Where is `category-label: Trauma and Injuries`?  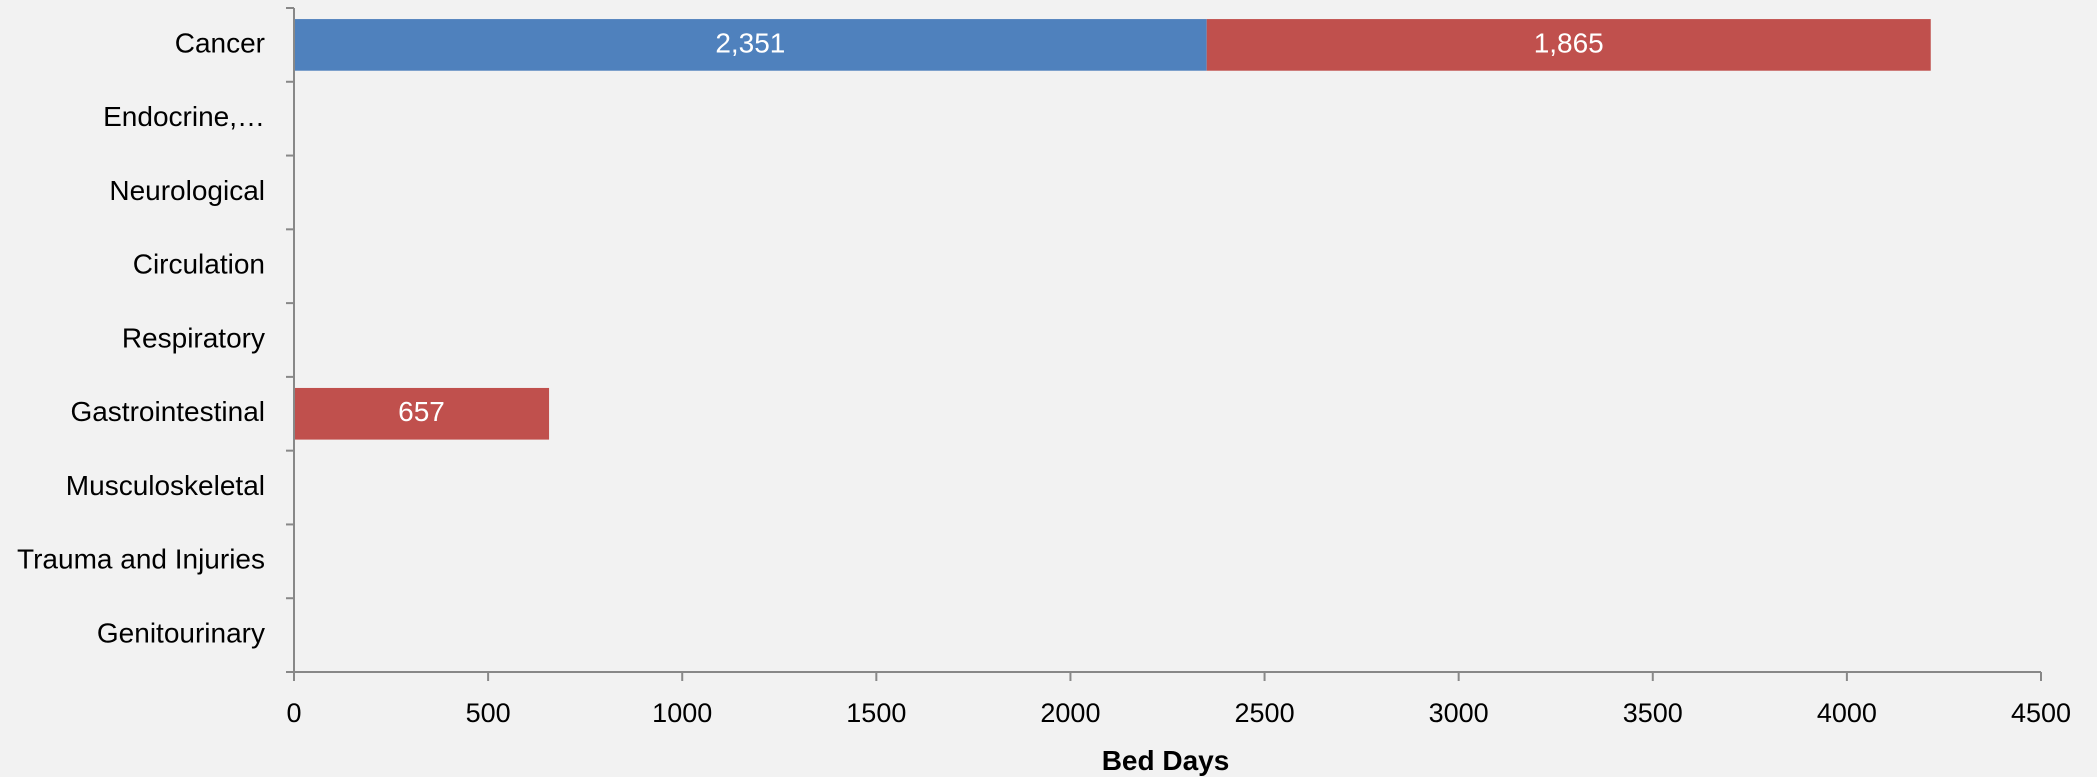
category-label: Trauma and Injuries is located at coordinates (141, 559).